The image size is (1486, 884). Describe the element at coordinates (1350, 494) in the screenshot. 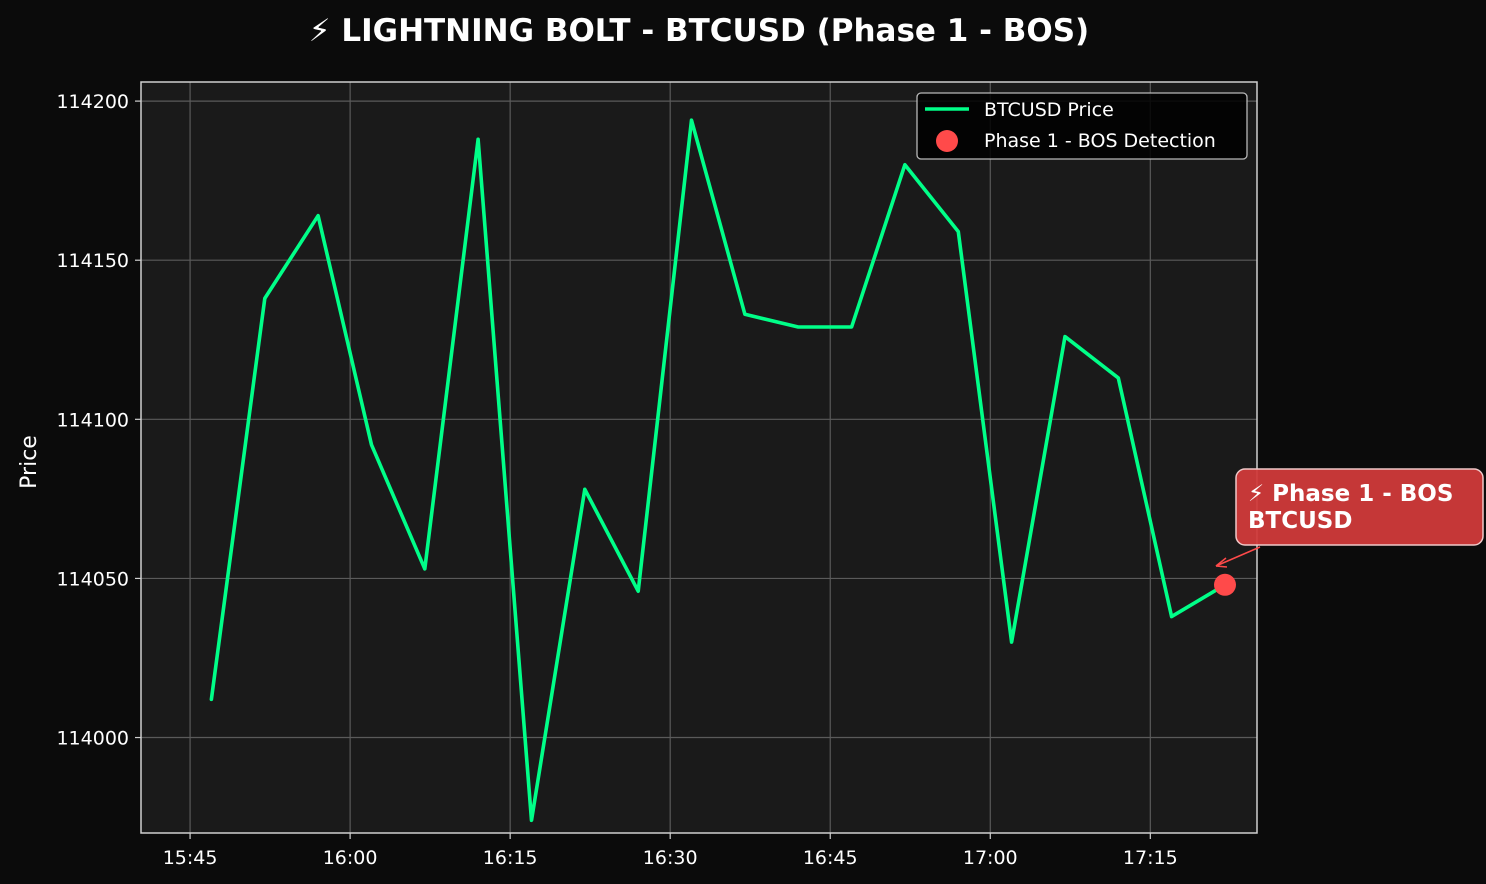

I see `annotation-text-line1: ⚡ Phase 1 - BOS` at that location.